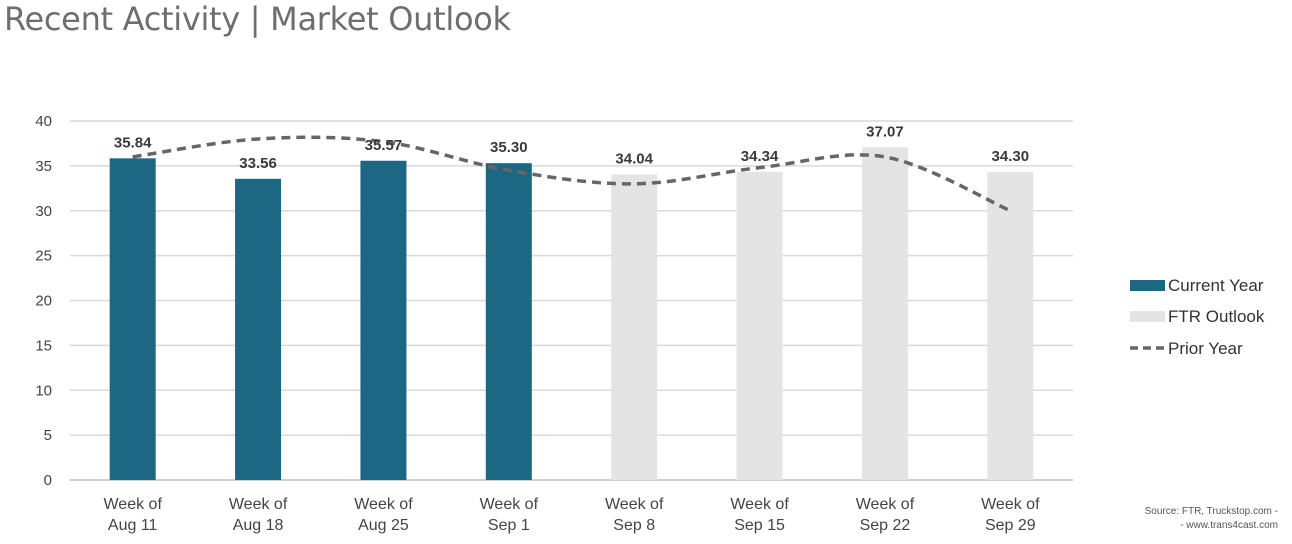  Describe the element at coordinates (1010, 525) in the screenshot. I see `x-tick-label: Sep 29` at that location.